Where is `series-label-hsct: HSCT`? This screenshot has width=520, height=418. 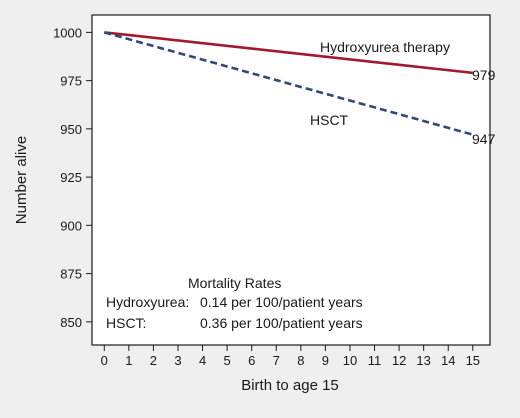
series-label-hsct: HSCT is located at coordinates (329, 120).